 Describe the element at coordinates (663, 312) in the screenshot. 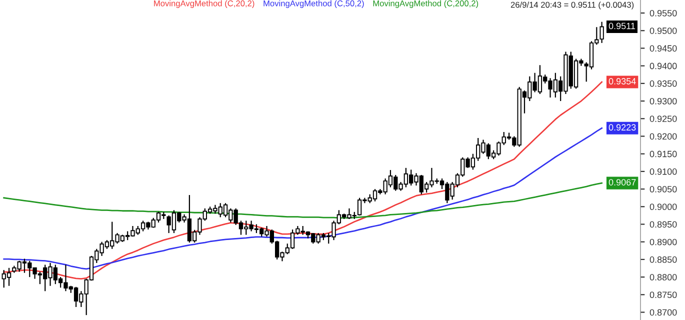

I see `y-tick-label: 0.8700` at that location.